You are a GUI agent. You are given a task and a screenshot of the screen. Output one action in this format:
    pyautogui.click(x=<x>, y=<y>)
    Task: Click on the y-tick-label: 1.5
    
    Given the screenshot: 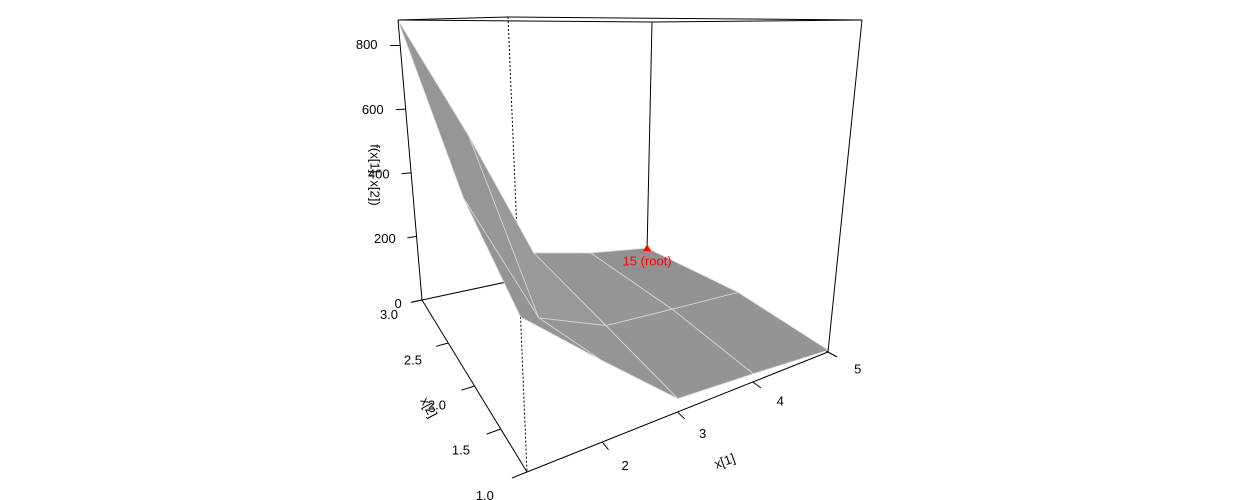 What is the action you would take?
    pyautogui.click(x=461, y=450)
    